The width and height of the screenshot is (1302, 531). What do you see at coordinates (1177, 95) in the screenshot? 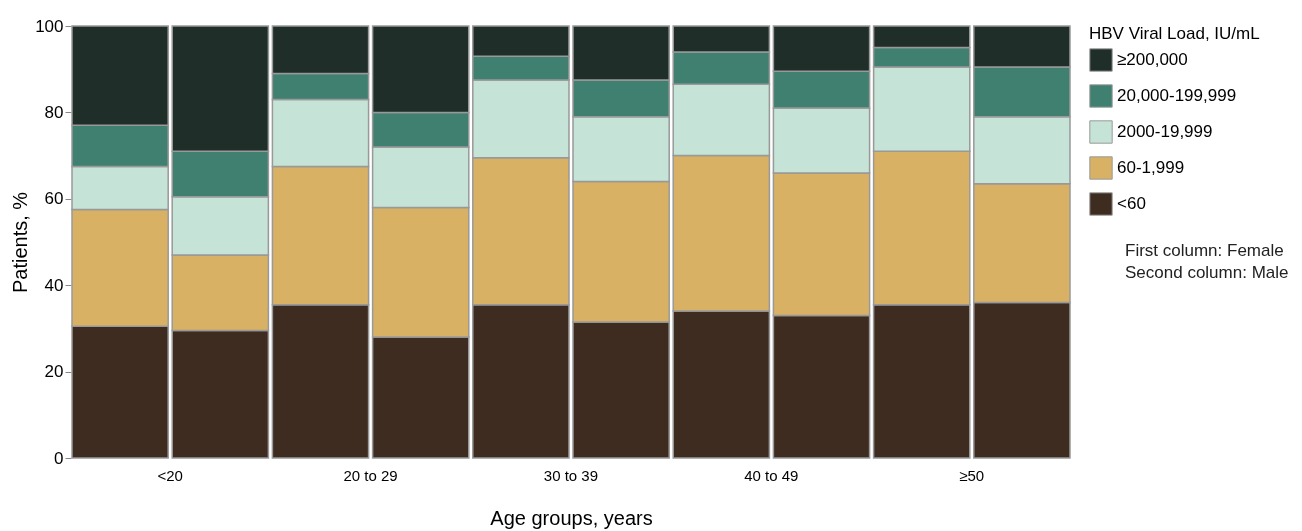
I see `legend-label: 20,000-199,999` at bounding box center [1177, 95].